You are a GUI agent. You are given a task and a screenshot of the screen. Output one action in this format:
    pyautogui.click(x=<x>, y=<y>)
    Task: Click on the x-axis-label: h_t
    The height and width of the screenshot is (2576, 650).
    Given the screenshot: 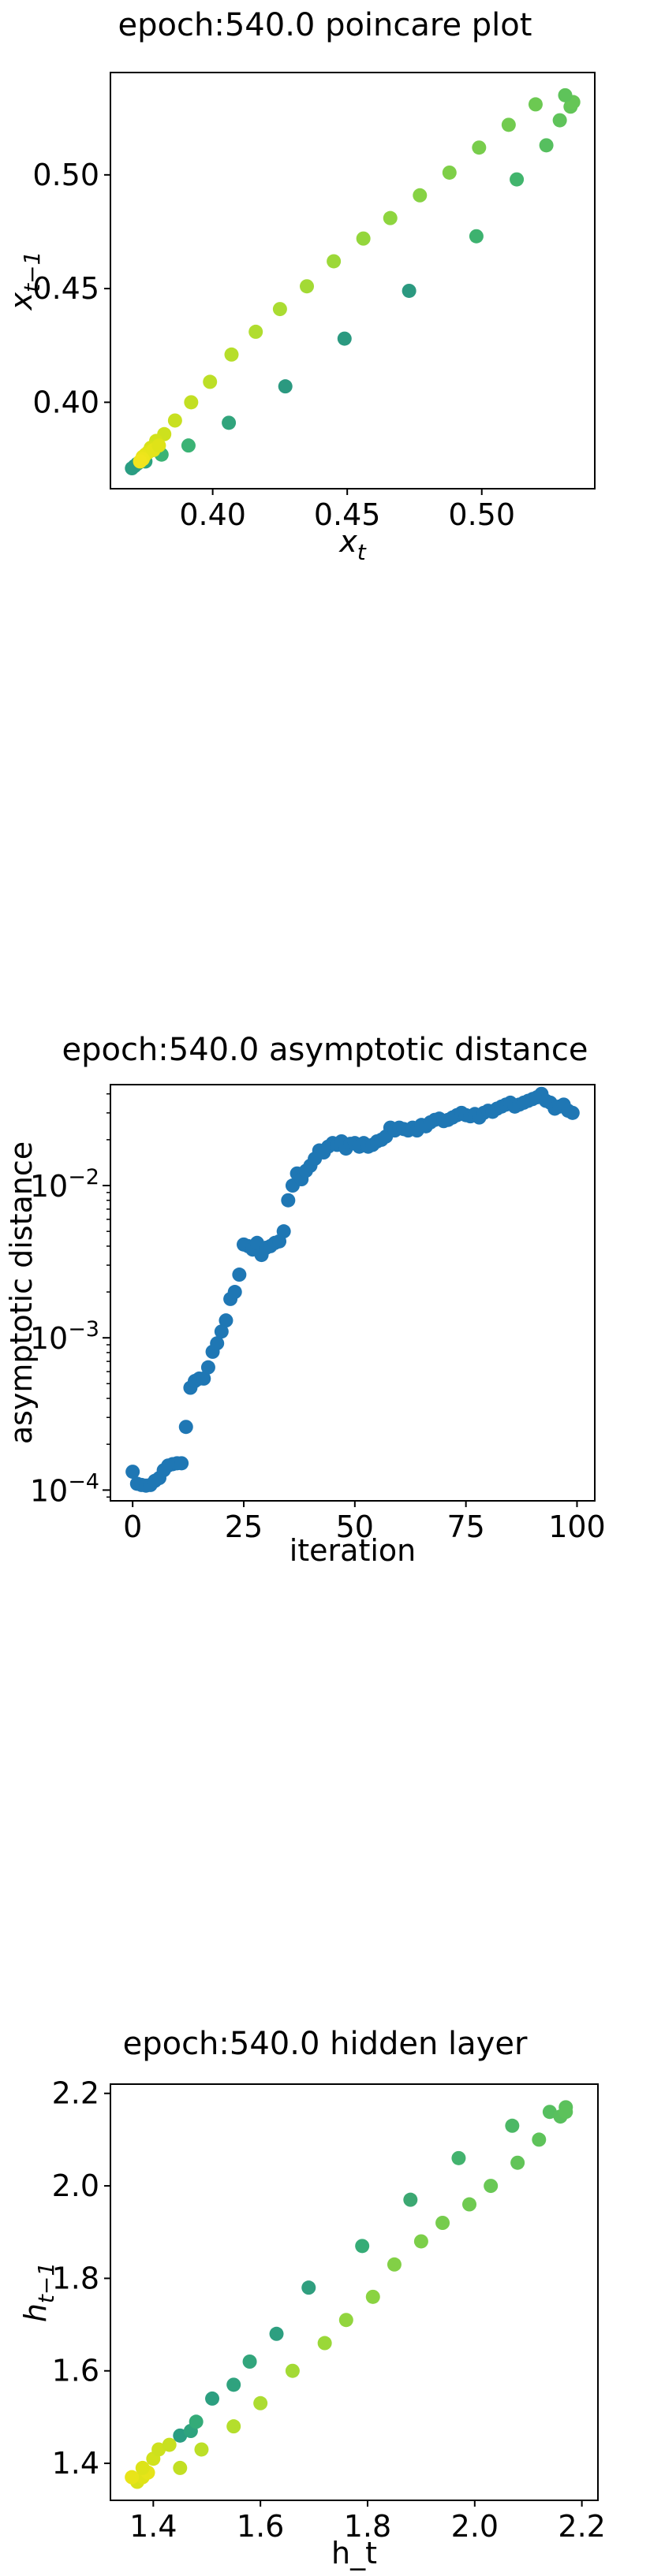 What is the action you would take?
    pyautogui.click(x=354, y=2553)
    